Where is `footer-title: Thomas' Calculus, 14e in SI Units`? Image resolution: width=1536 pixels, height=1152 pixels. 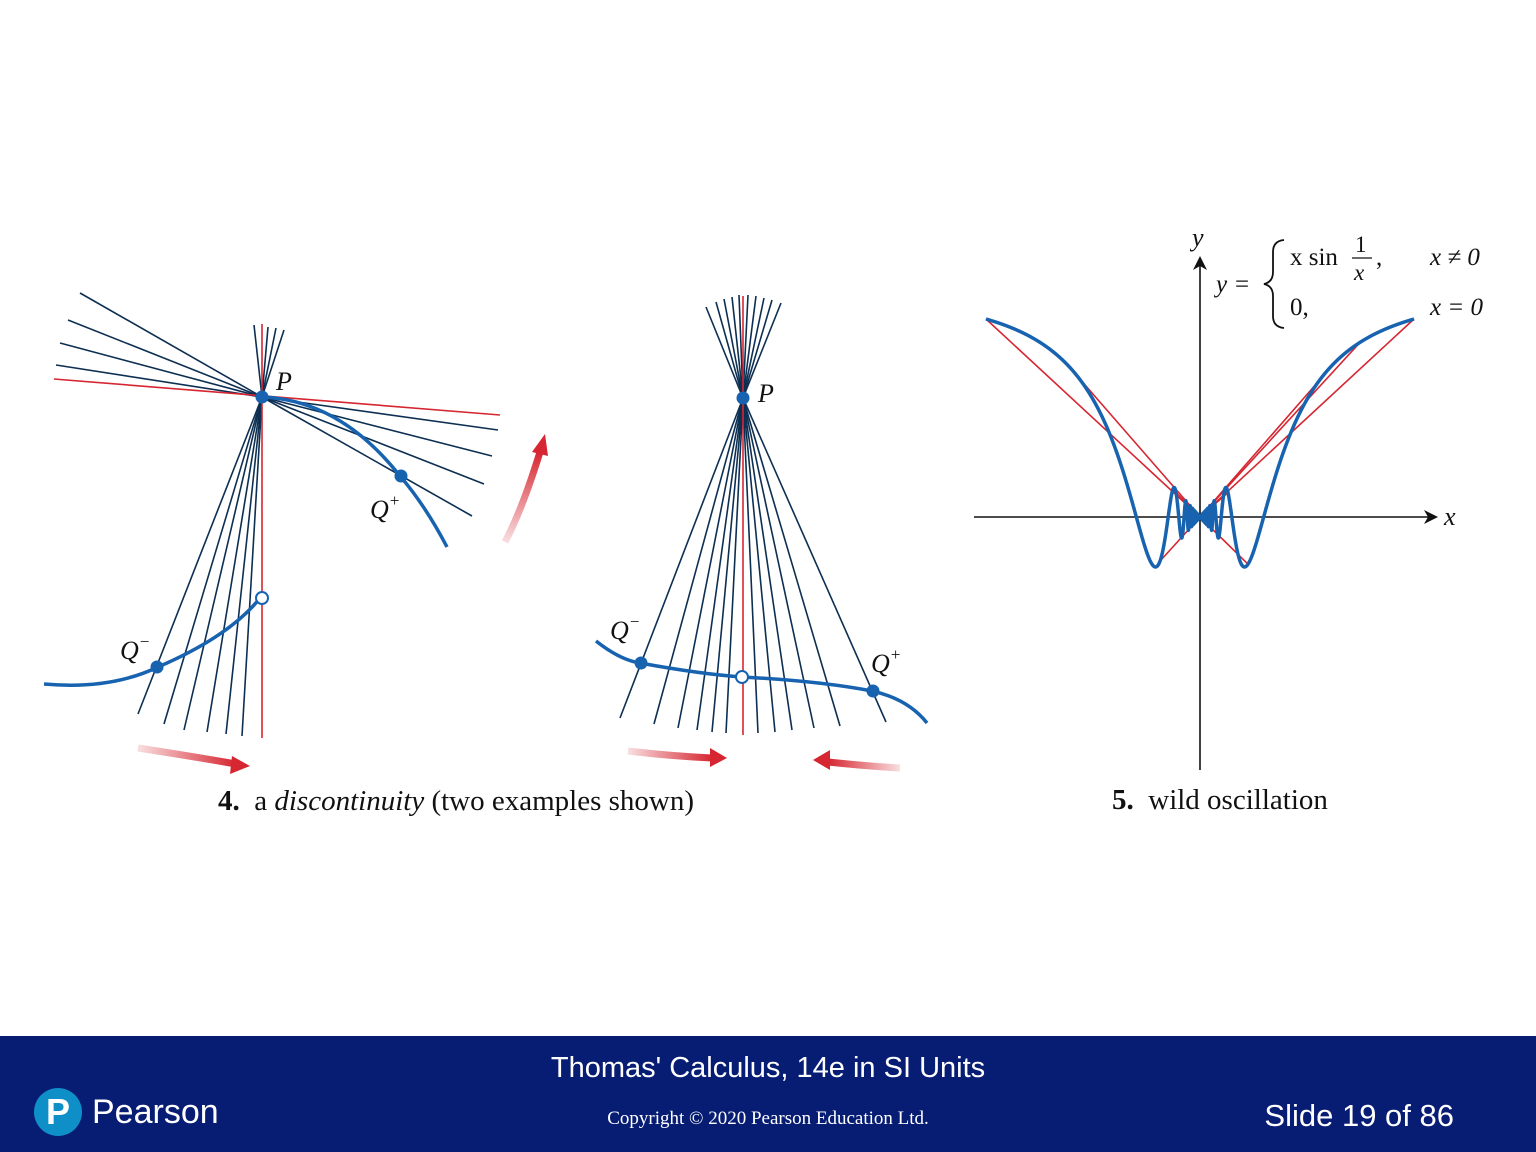 footer-title: Thomas' Calculus, 14e in SI Units is located at coordinates (768, 1068).